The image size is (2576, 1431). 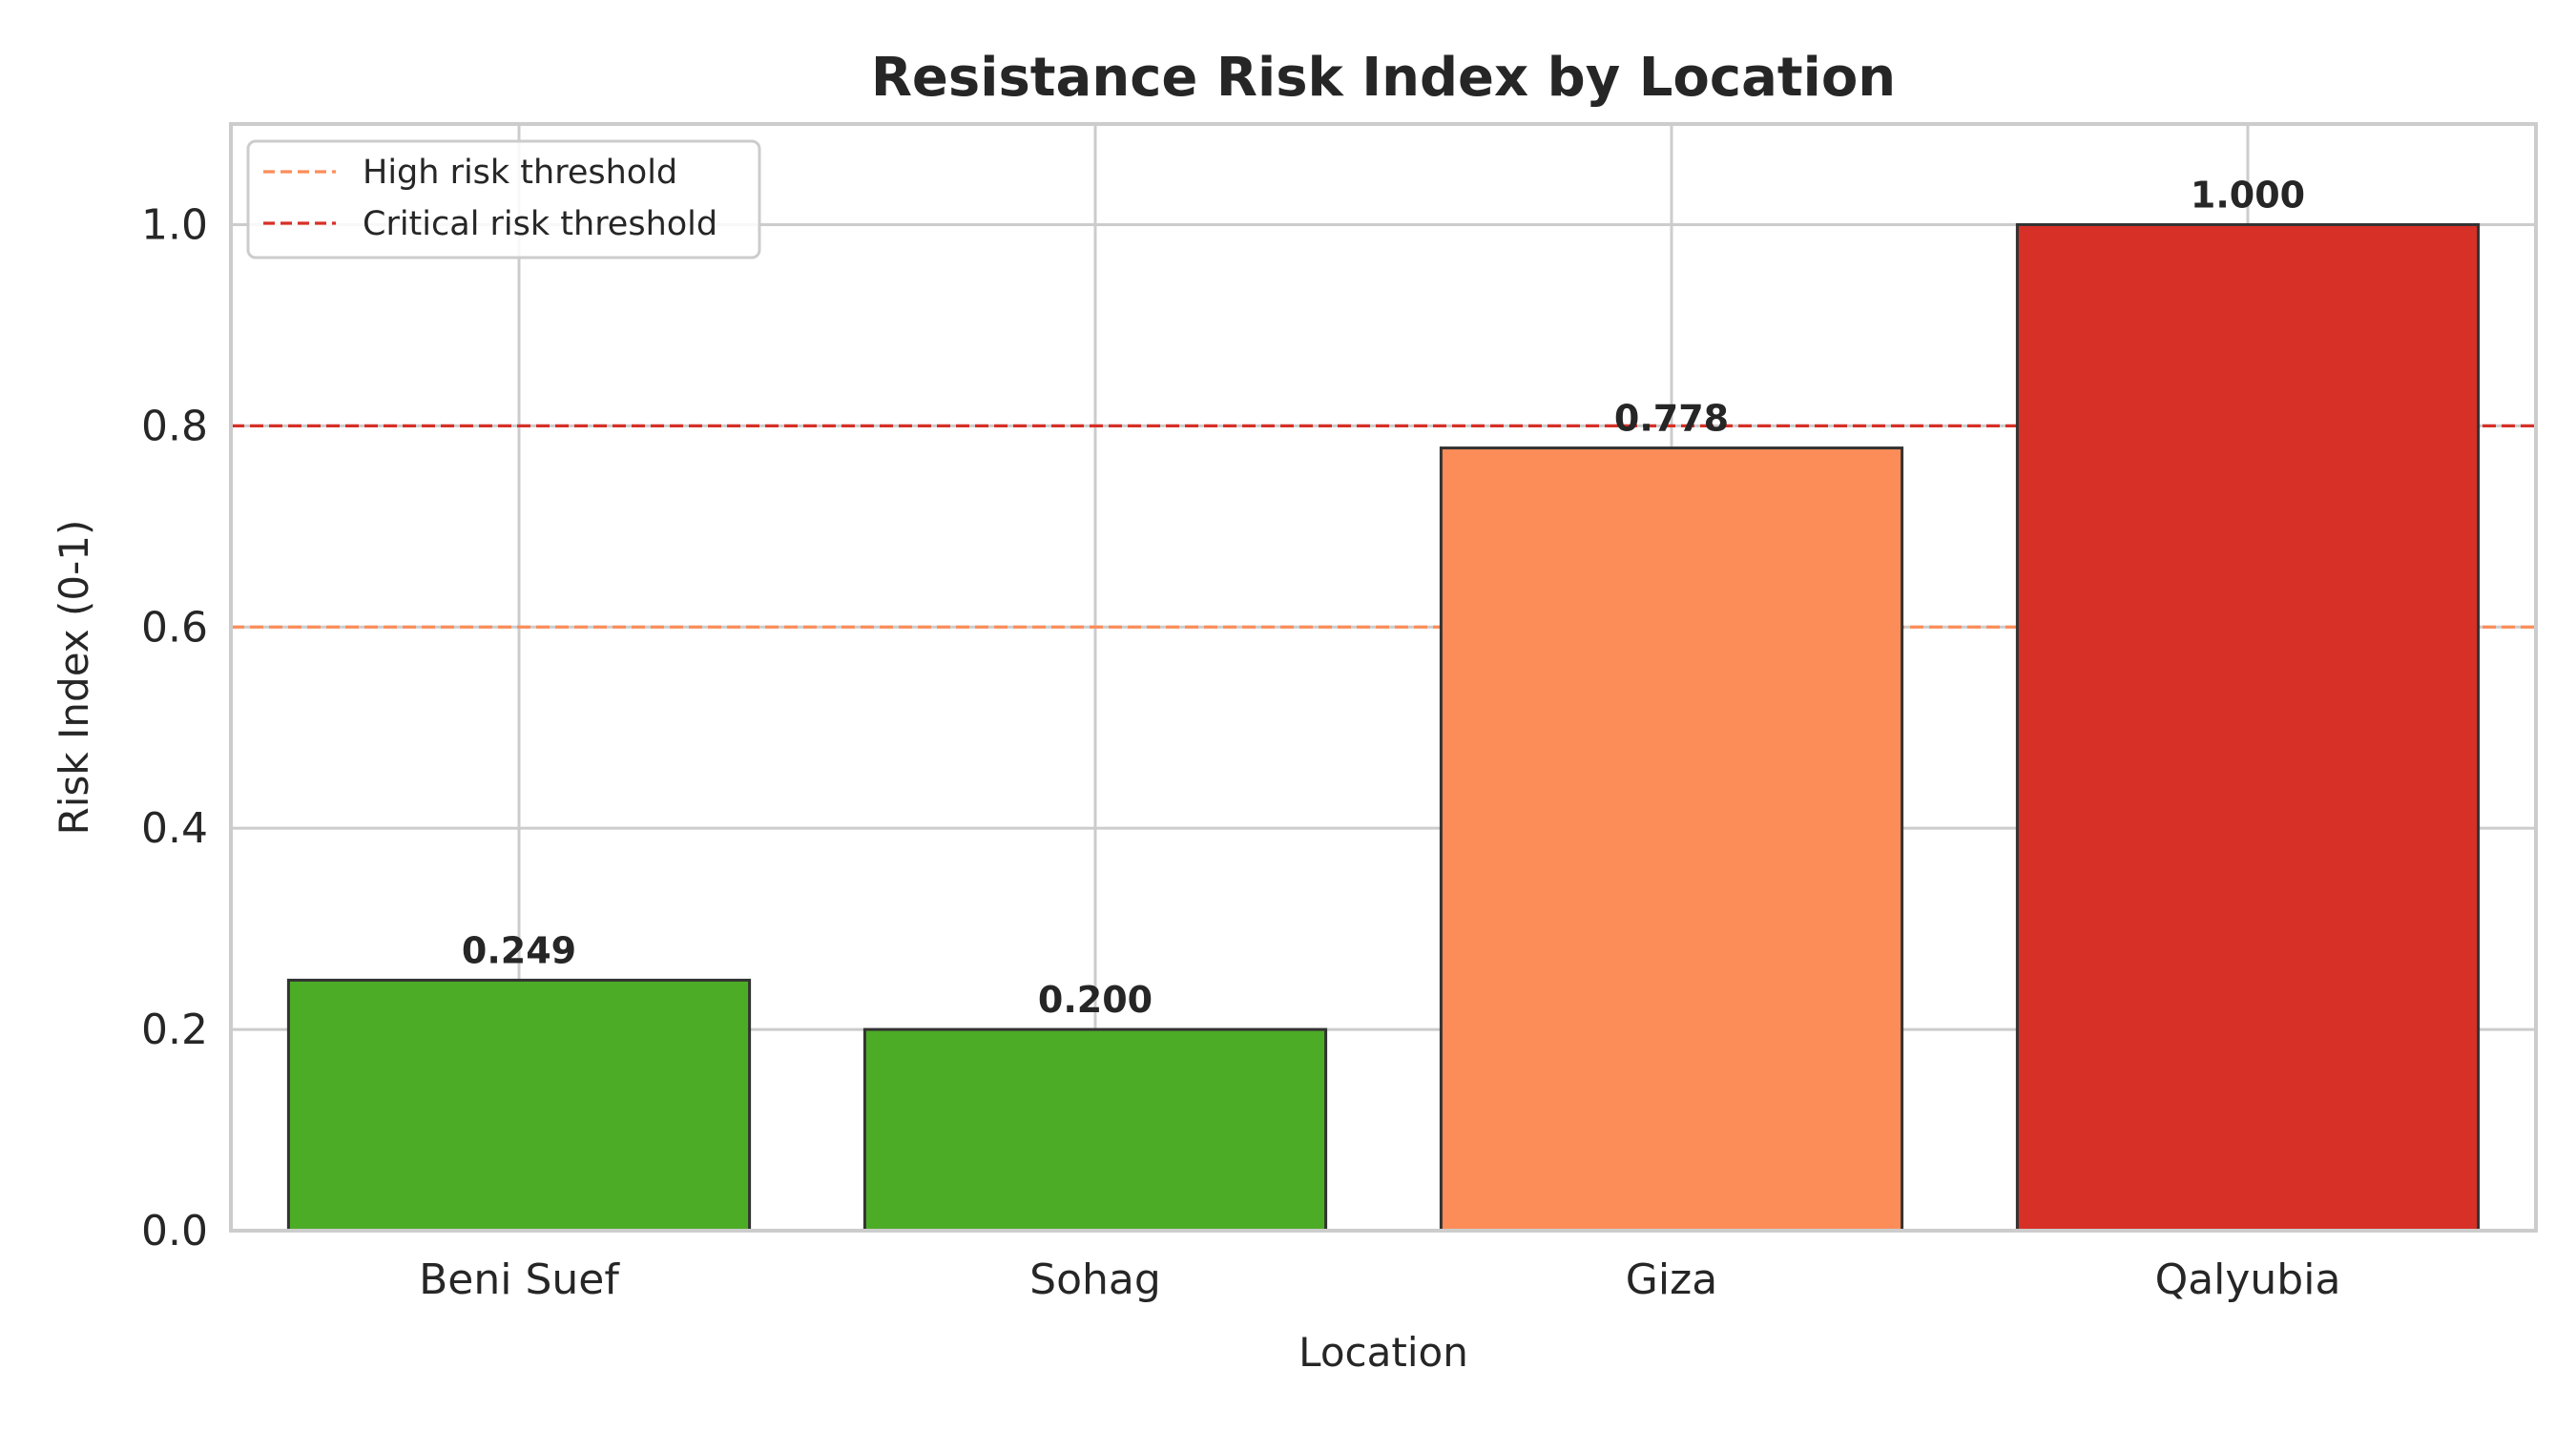 I want to click on x-tick-label: Qalyubia, so click(x=2248, y=1279).